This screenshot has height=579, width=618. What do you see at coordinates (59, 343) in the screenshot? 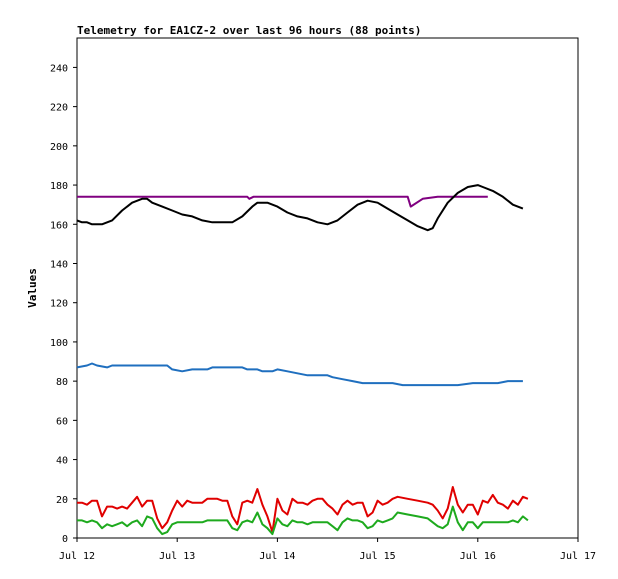
I see `y-tick-label: 100` at bounding box center [59, 343].